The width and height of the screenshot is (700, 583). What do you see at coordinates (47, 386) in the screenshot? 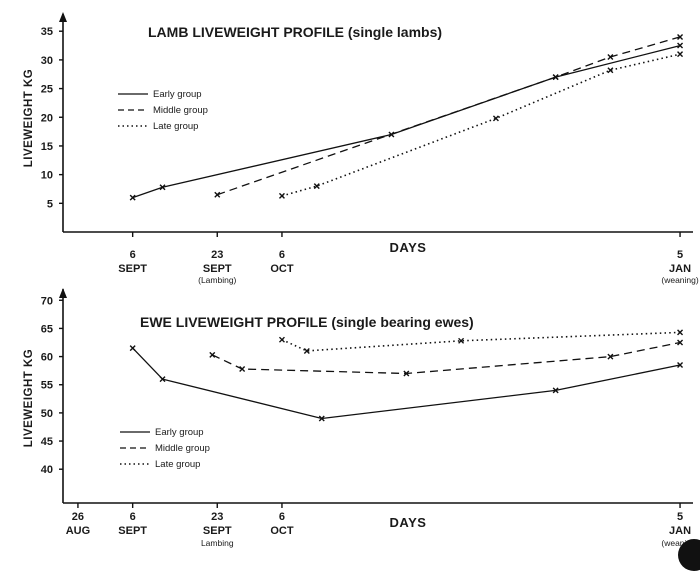
I see `ewe-ytick-label: 55` at bounding box center [47, 386].